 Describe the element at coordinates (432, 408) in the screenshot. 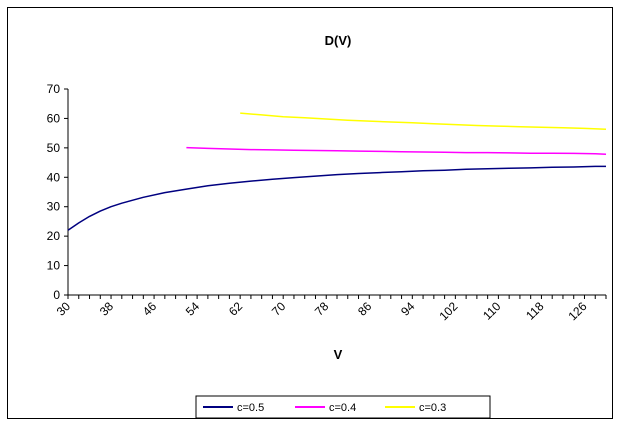

I see `legend-label-3: c=0.3` at that location.